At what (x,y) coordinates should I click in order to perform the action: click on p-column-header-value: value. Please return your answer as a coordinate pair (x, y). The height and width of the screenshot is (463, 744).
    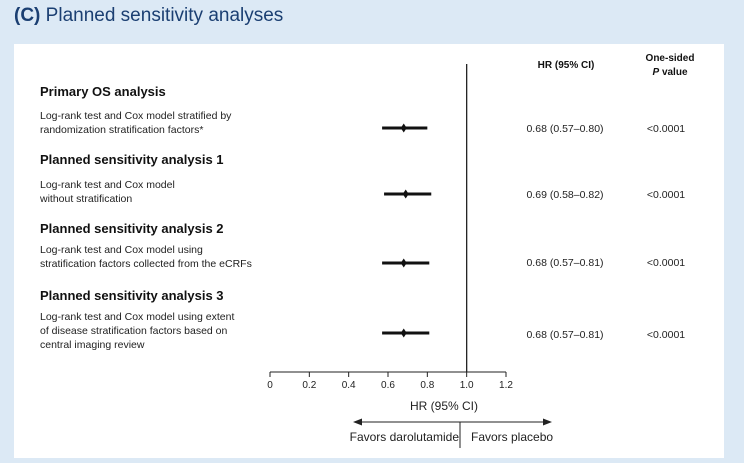
    Looking at the image, I should click on (675, 72).